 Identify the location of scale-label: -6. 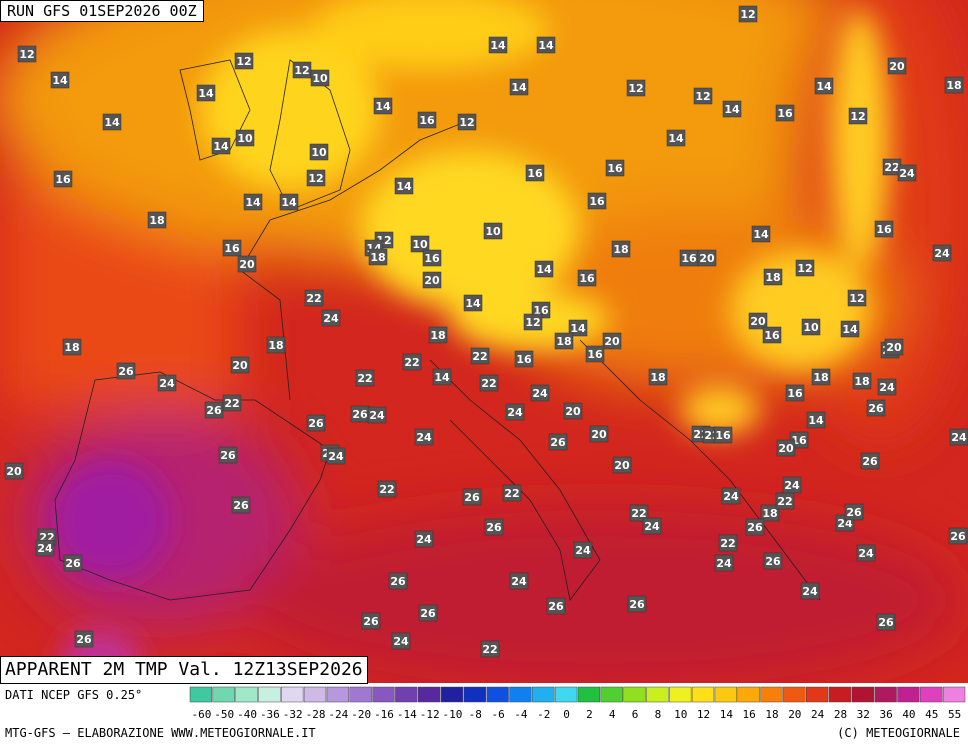
(497, 714).